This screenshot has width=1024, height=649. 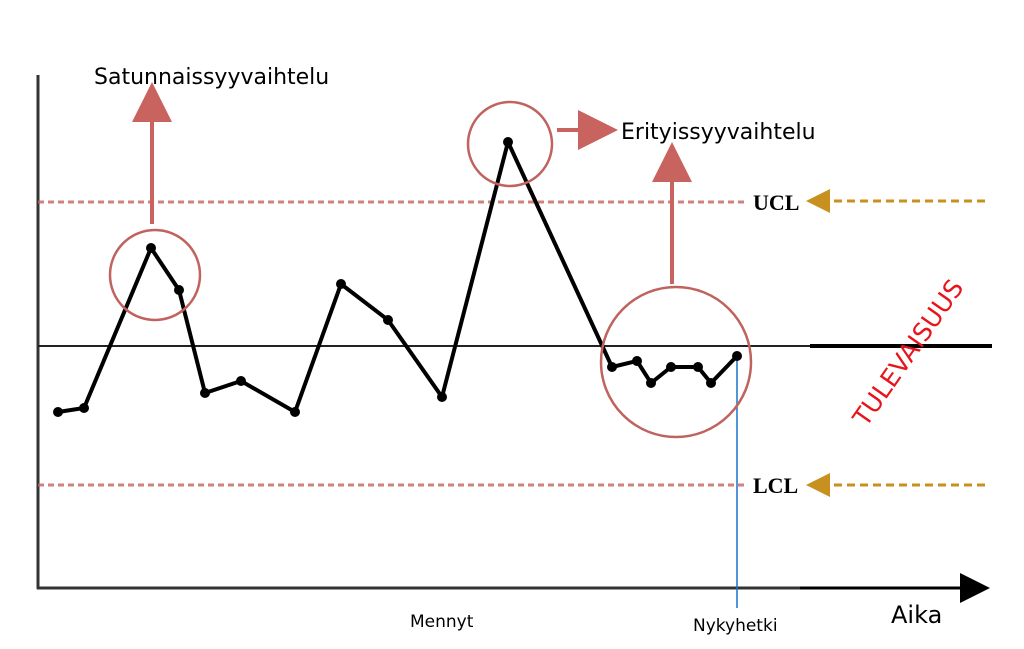 What do you see at coordinates (735, 626) in the screenshot?
I see `now-label: Nykyhetki` at bounding box center [735, 626].